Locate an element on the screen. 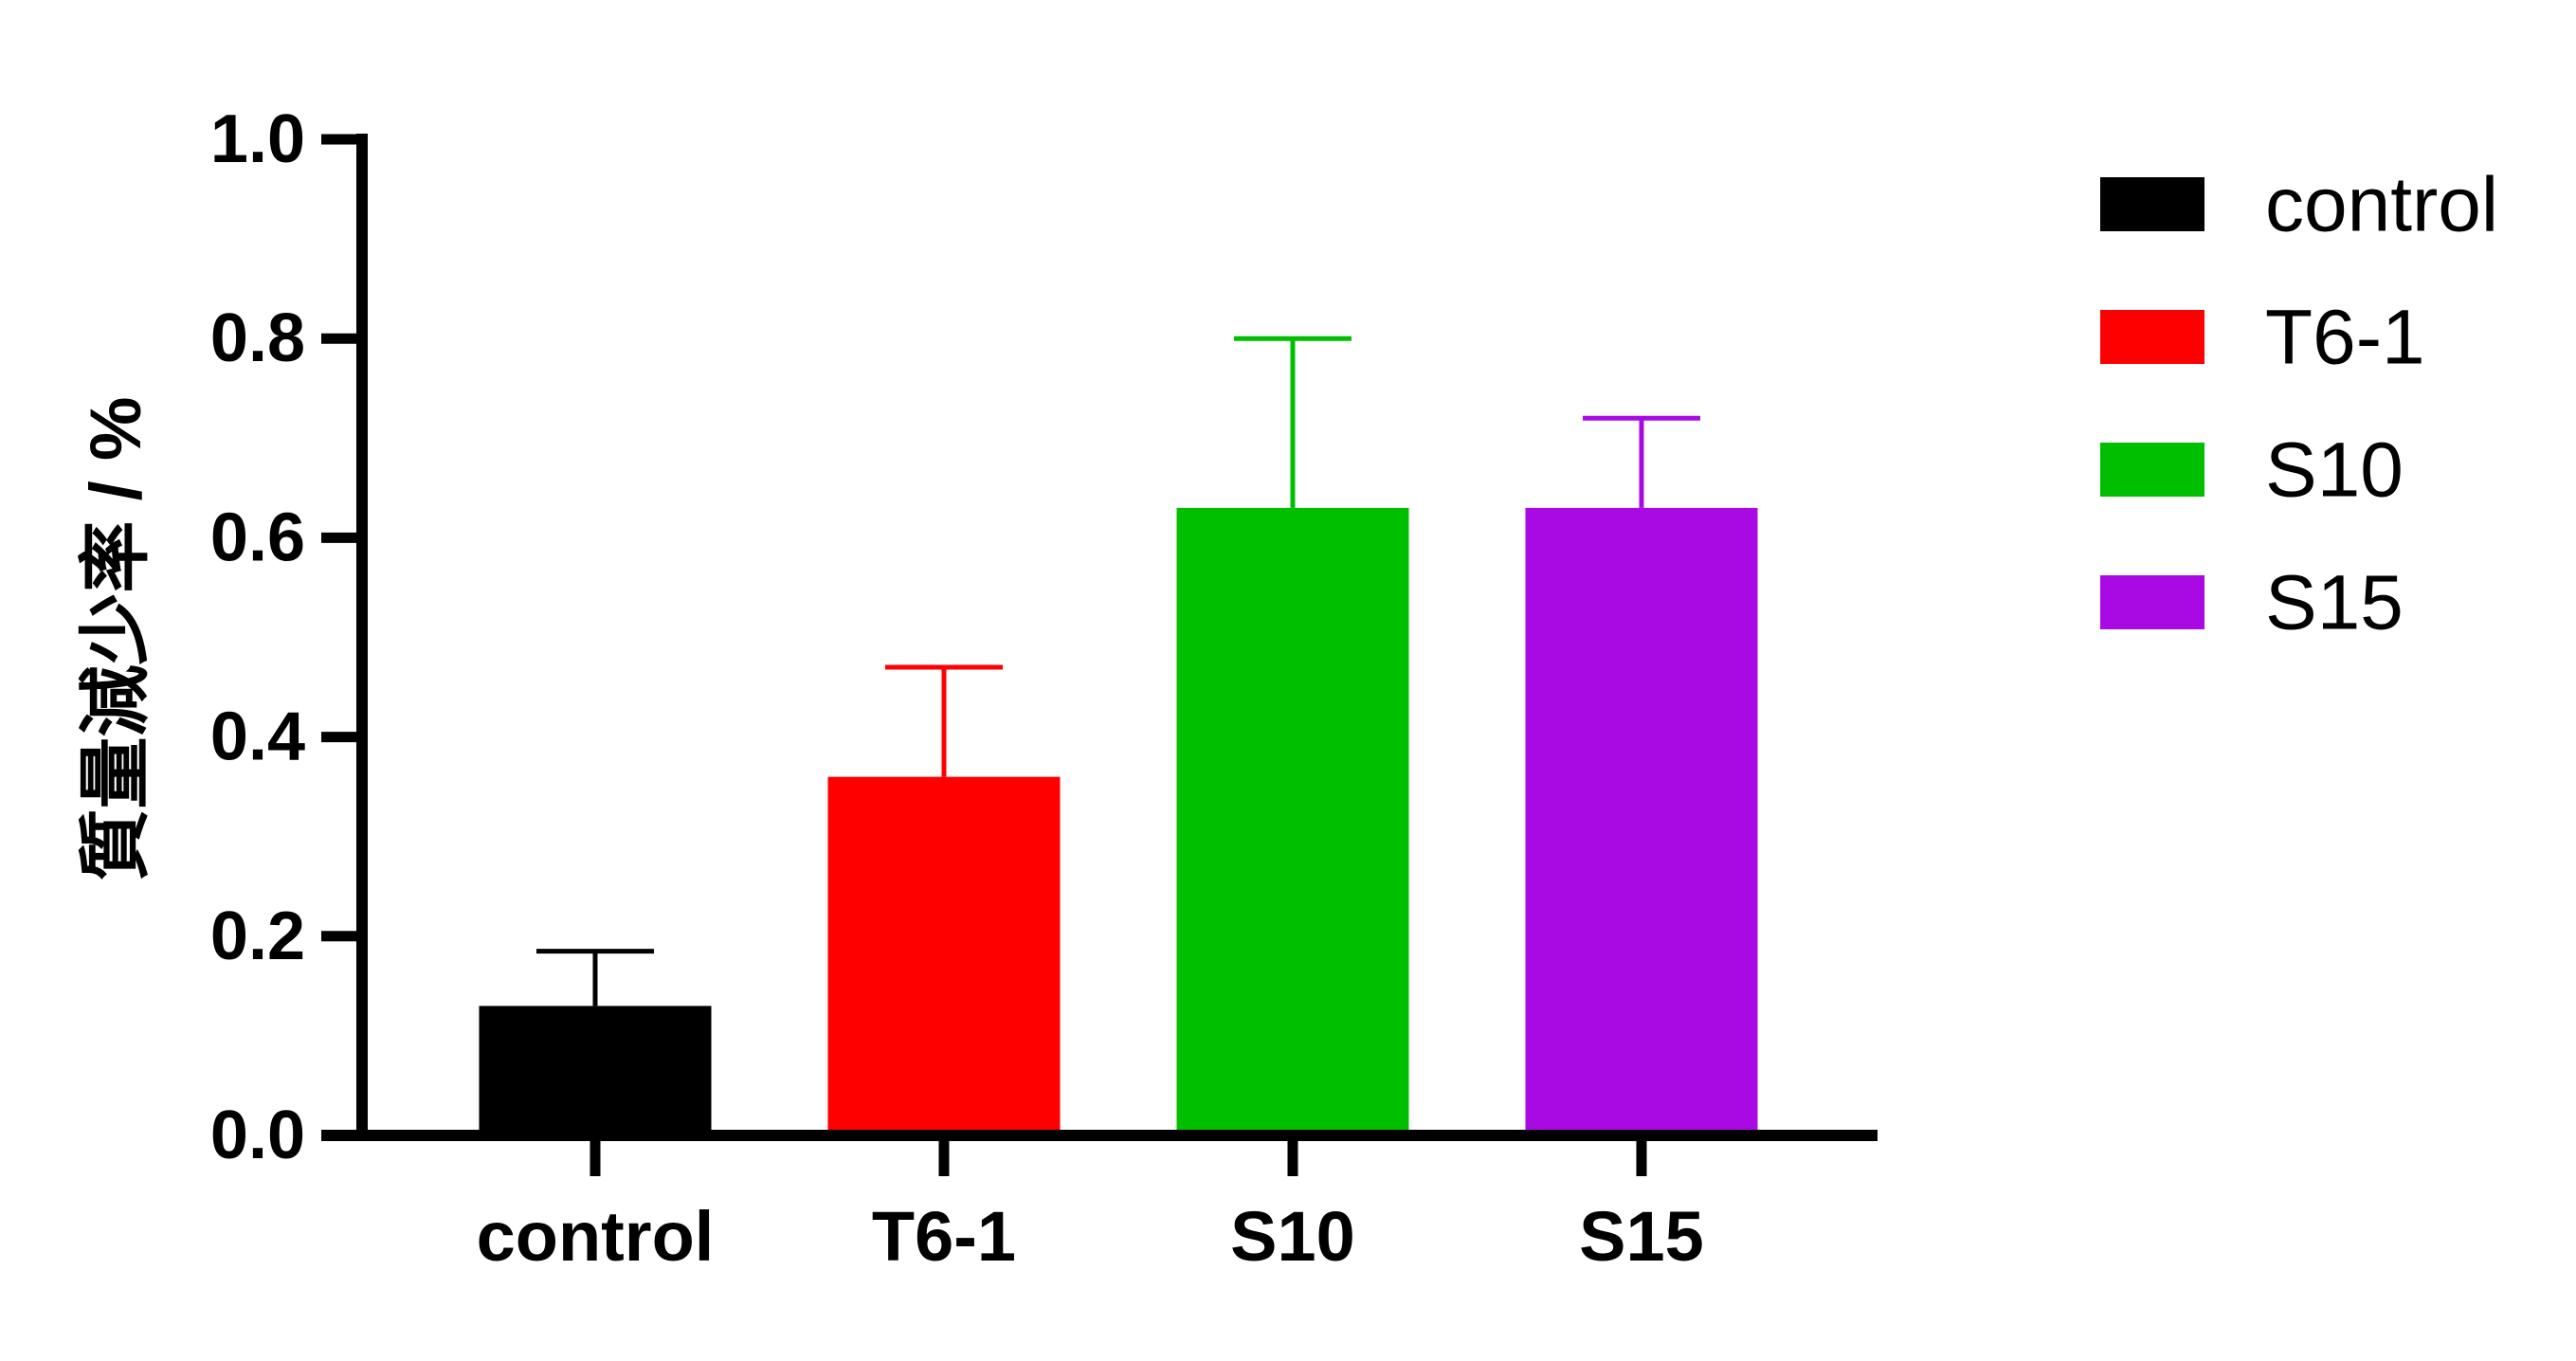 Image resolution: width=2576 pixels, height=1361 pixels. legend: control T6-1 S10 S15 is located at coordinates (2299, 404).